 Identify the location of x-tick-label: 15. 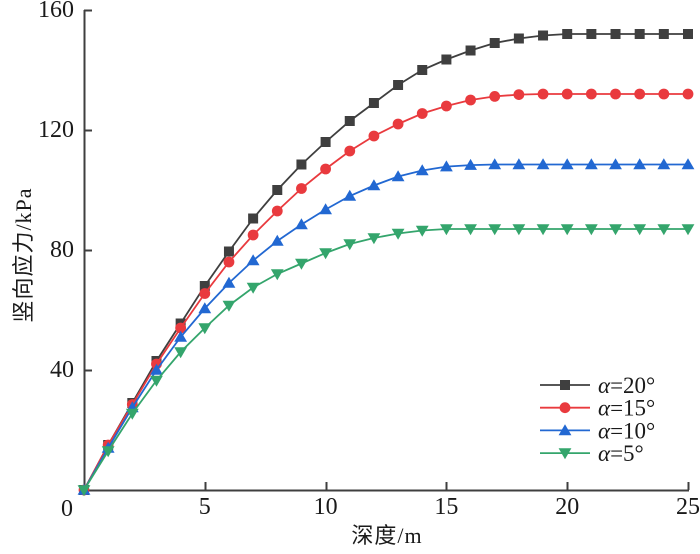
(446, 507).